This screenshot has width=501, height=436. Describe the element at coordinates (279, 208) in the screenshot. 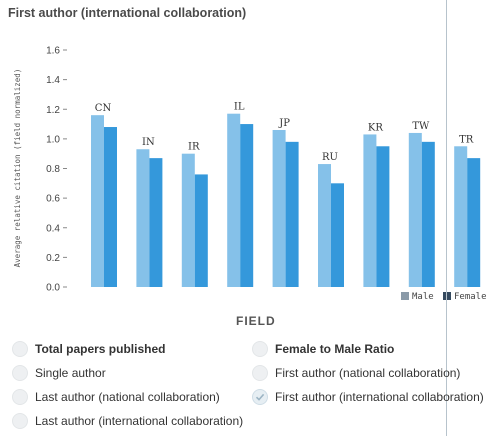

I see `bar-male-jp` at that location.